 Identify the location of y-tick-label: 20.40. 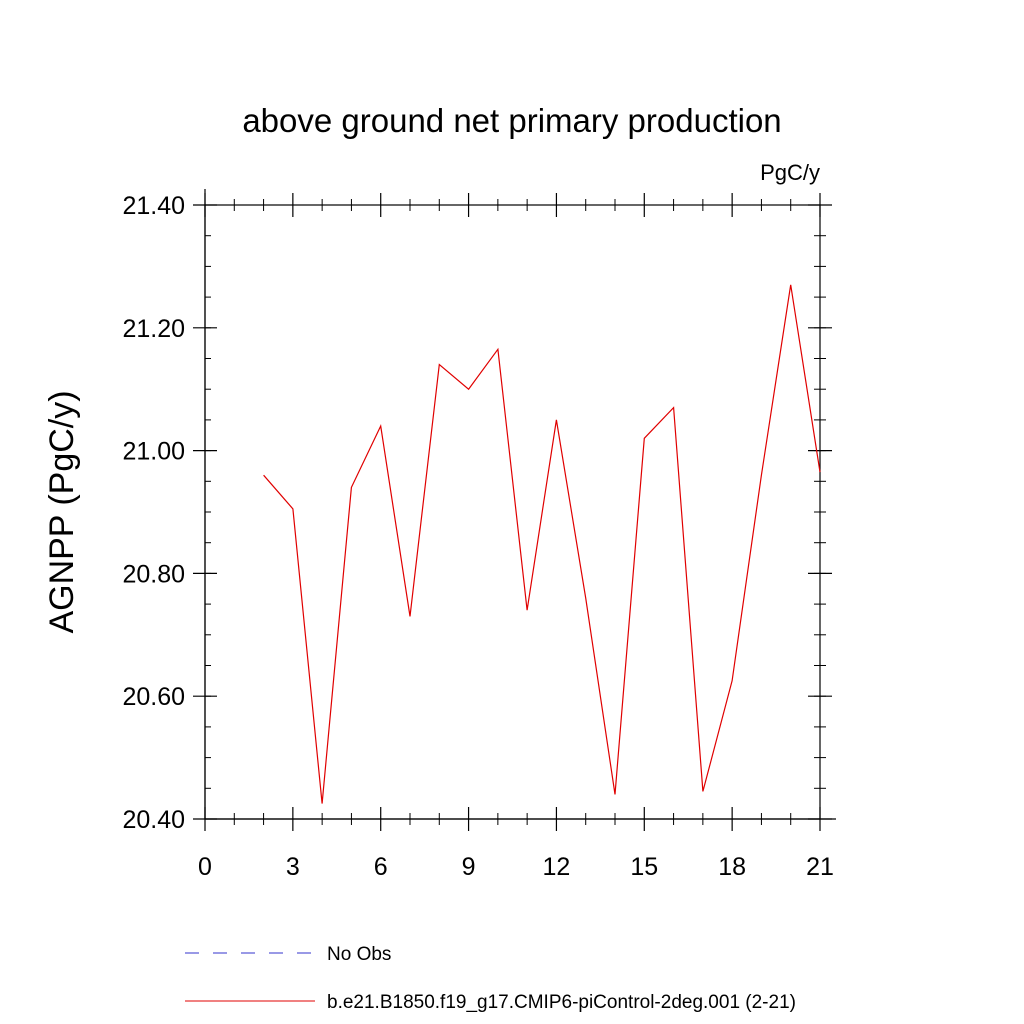
(153, 820).